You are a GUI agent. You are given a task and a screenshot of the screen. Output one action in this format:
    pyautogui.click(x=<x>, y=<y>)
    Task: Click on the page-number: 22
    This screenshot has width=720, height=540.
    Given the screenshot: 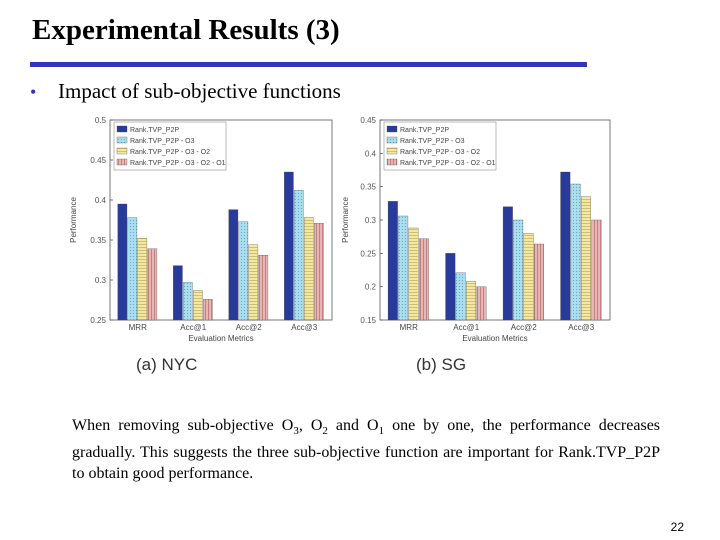 What is the action you would take?
    pyautogui.click(x=677, y=527)
    